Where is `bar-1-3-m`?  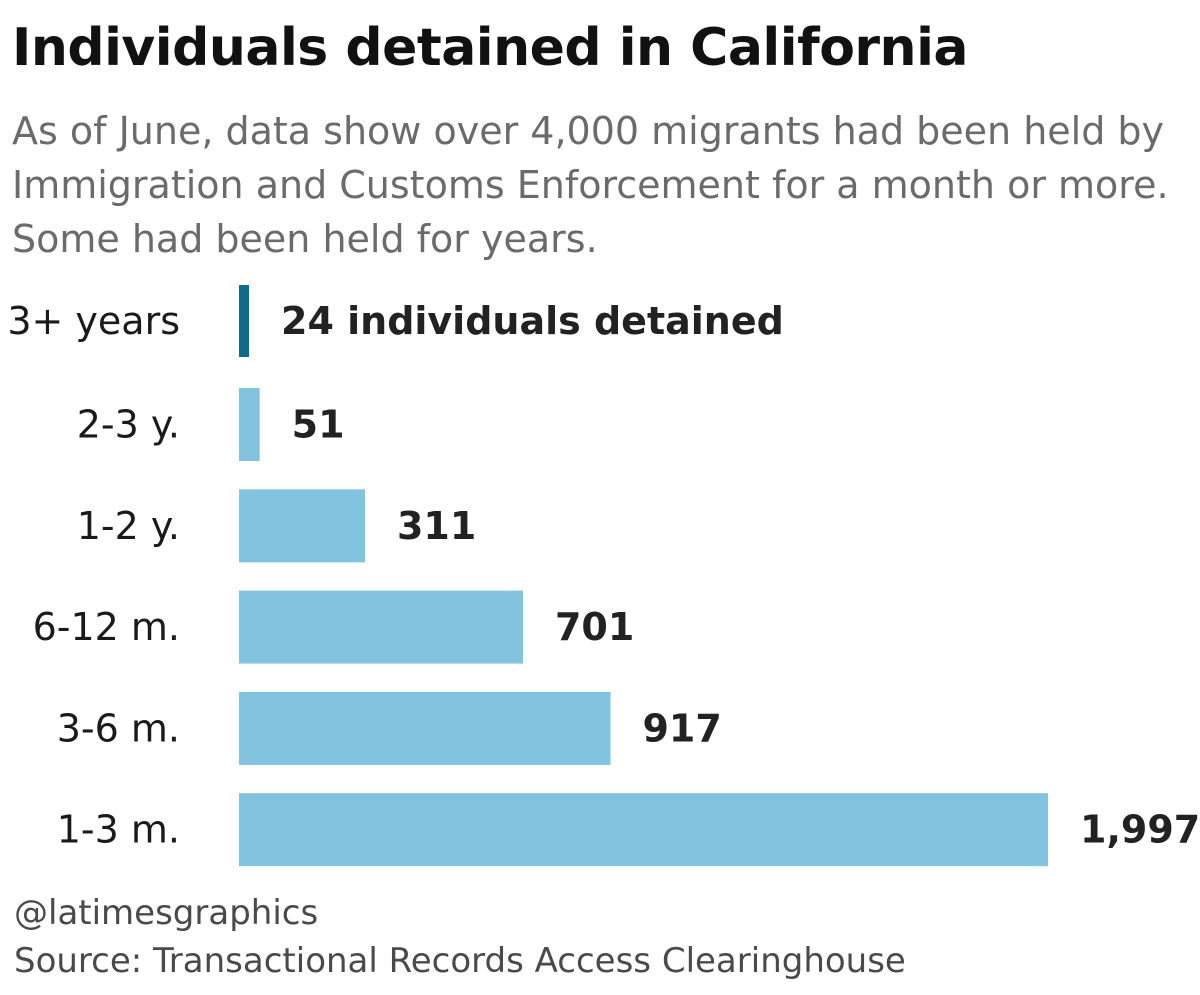
bar-1-3-m is located at coordinates (643, 830).